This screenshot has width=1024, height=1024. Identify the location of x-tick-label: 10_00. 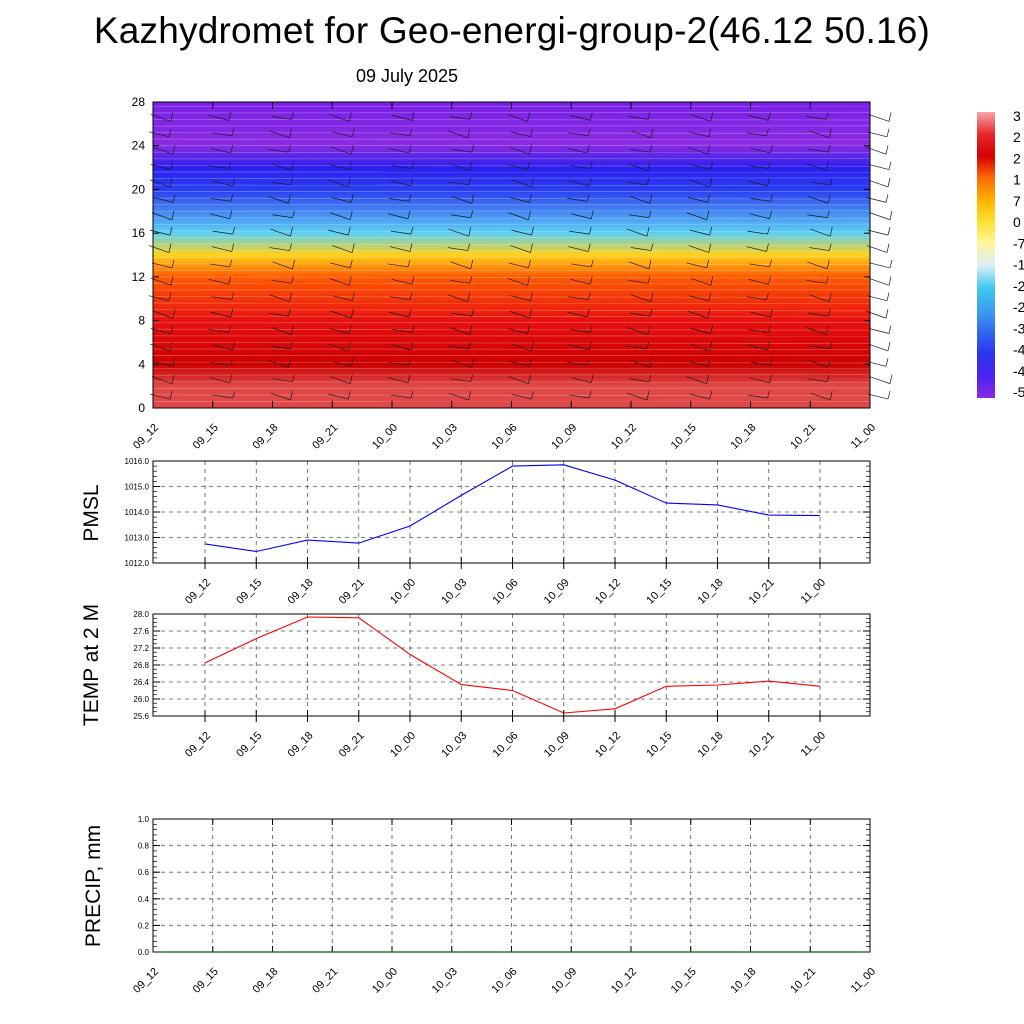
(385, 437).